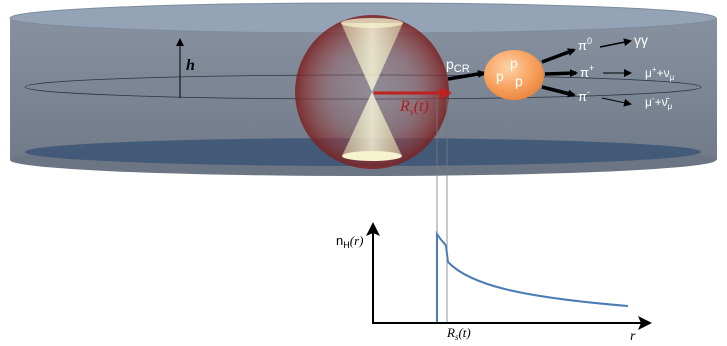 The width and height of the screenshot is (727, 346). I want to click on cosmic-ray-label: pCR, so click(458, 65).